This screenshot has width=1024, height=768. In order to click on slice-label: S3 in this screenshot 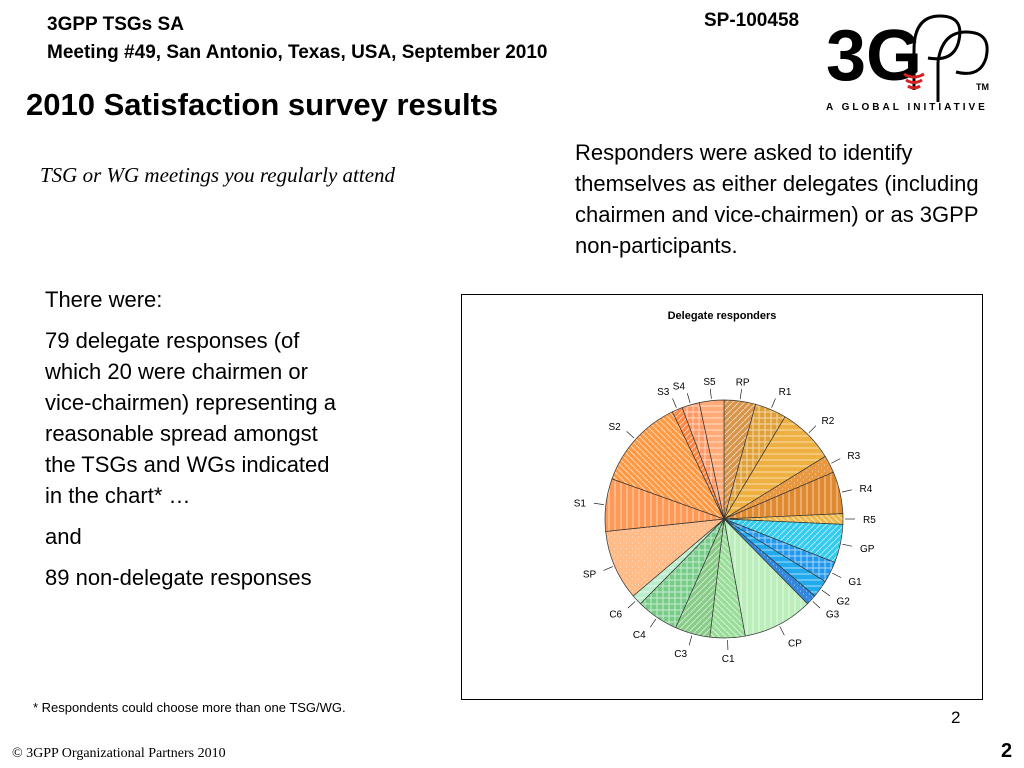, I will do `click(663, 392)`.